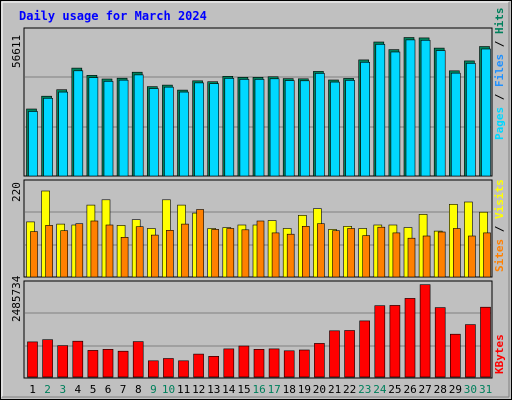  I want to click on legend-sites: Sites, so click(499, 255).